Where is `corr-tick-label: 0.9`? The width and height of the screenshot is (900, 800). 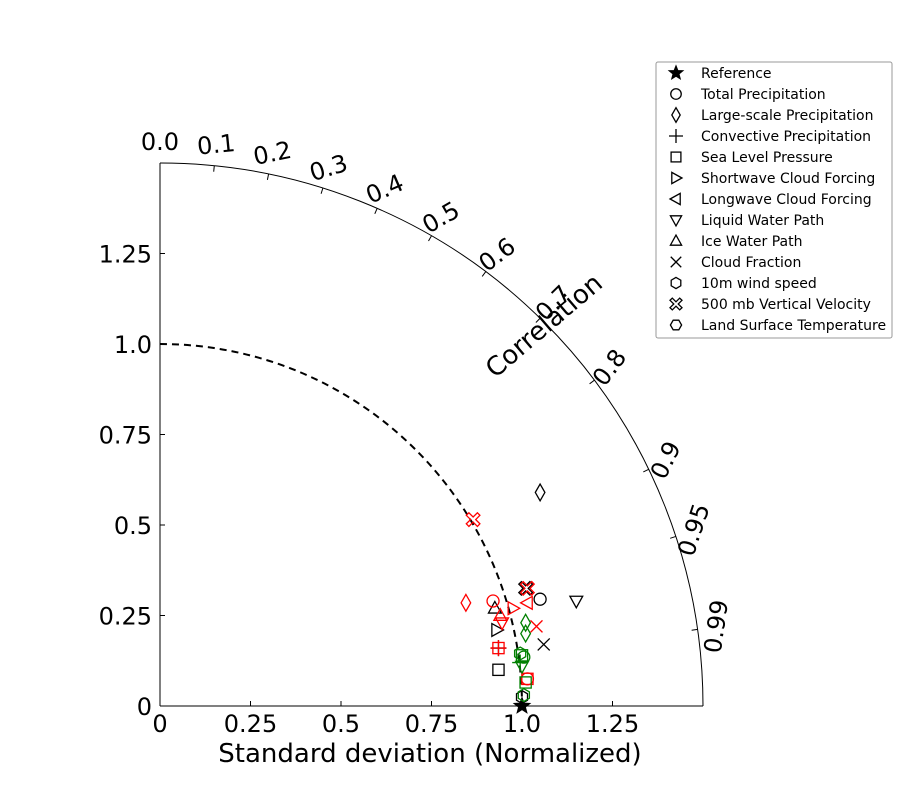 corr-tick-label: 0.9 is located at coordinates (666, 460).